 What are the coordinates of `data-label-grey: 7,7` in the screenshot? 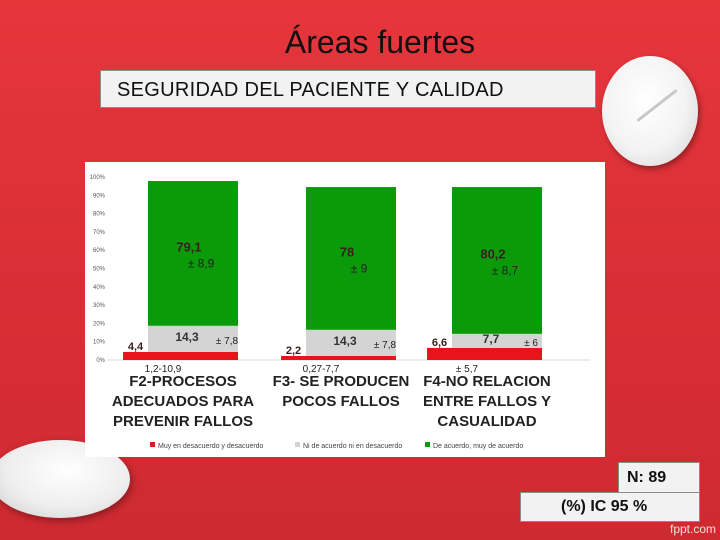 It's located at (491, 339).